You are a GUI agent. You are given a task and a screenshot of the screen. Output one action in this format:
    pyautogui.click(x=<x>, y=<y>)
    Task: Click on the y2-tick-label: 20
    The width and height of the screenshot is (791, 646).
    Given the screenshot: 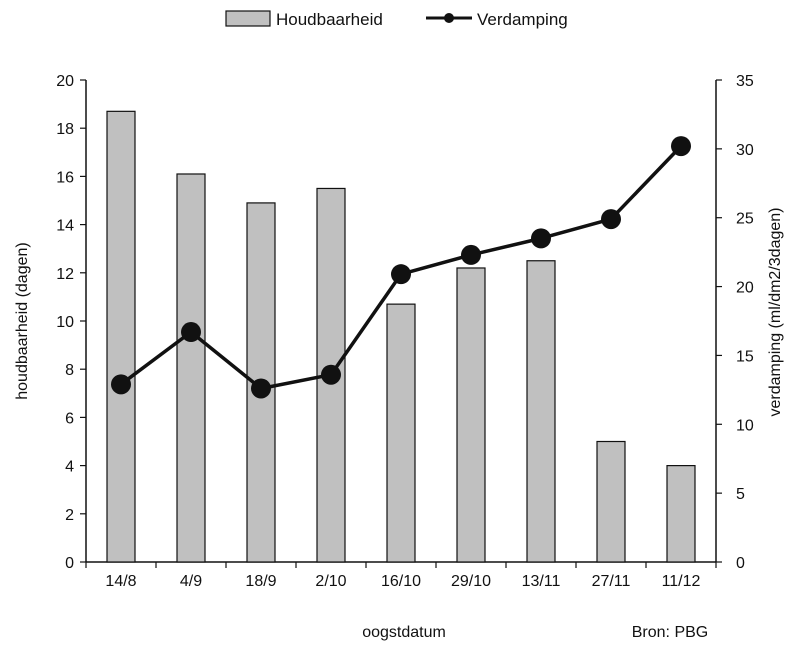 What is the action you would take?
    pyautogui.click(x=745, y=288)
    